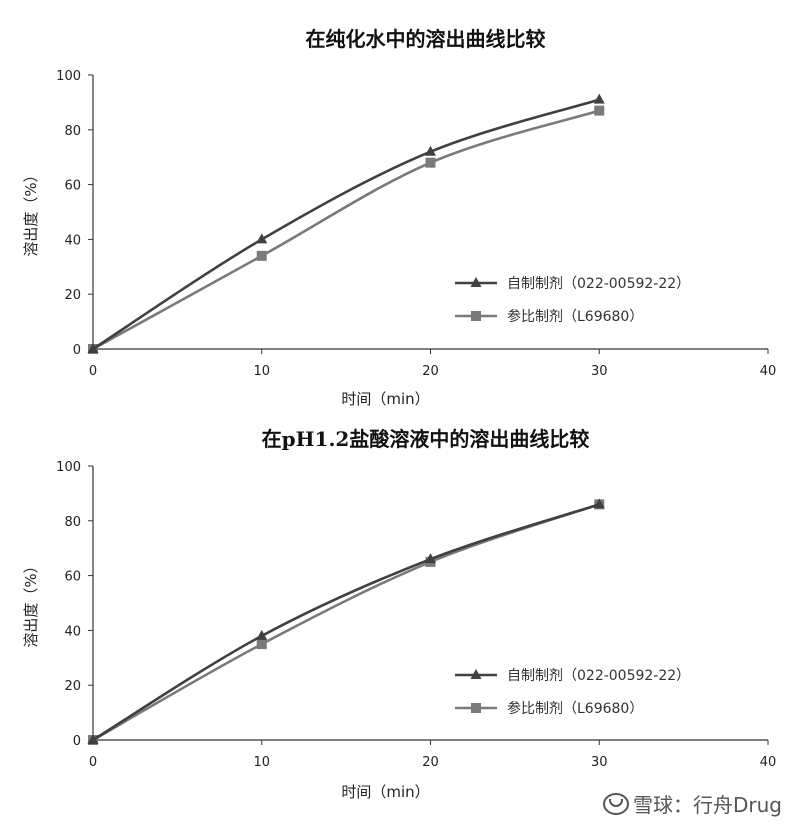  I want to click on watermark: 雪球：行舟Drug, so click(692, 803).